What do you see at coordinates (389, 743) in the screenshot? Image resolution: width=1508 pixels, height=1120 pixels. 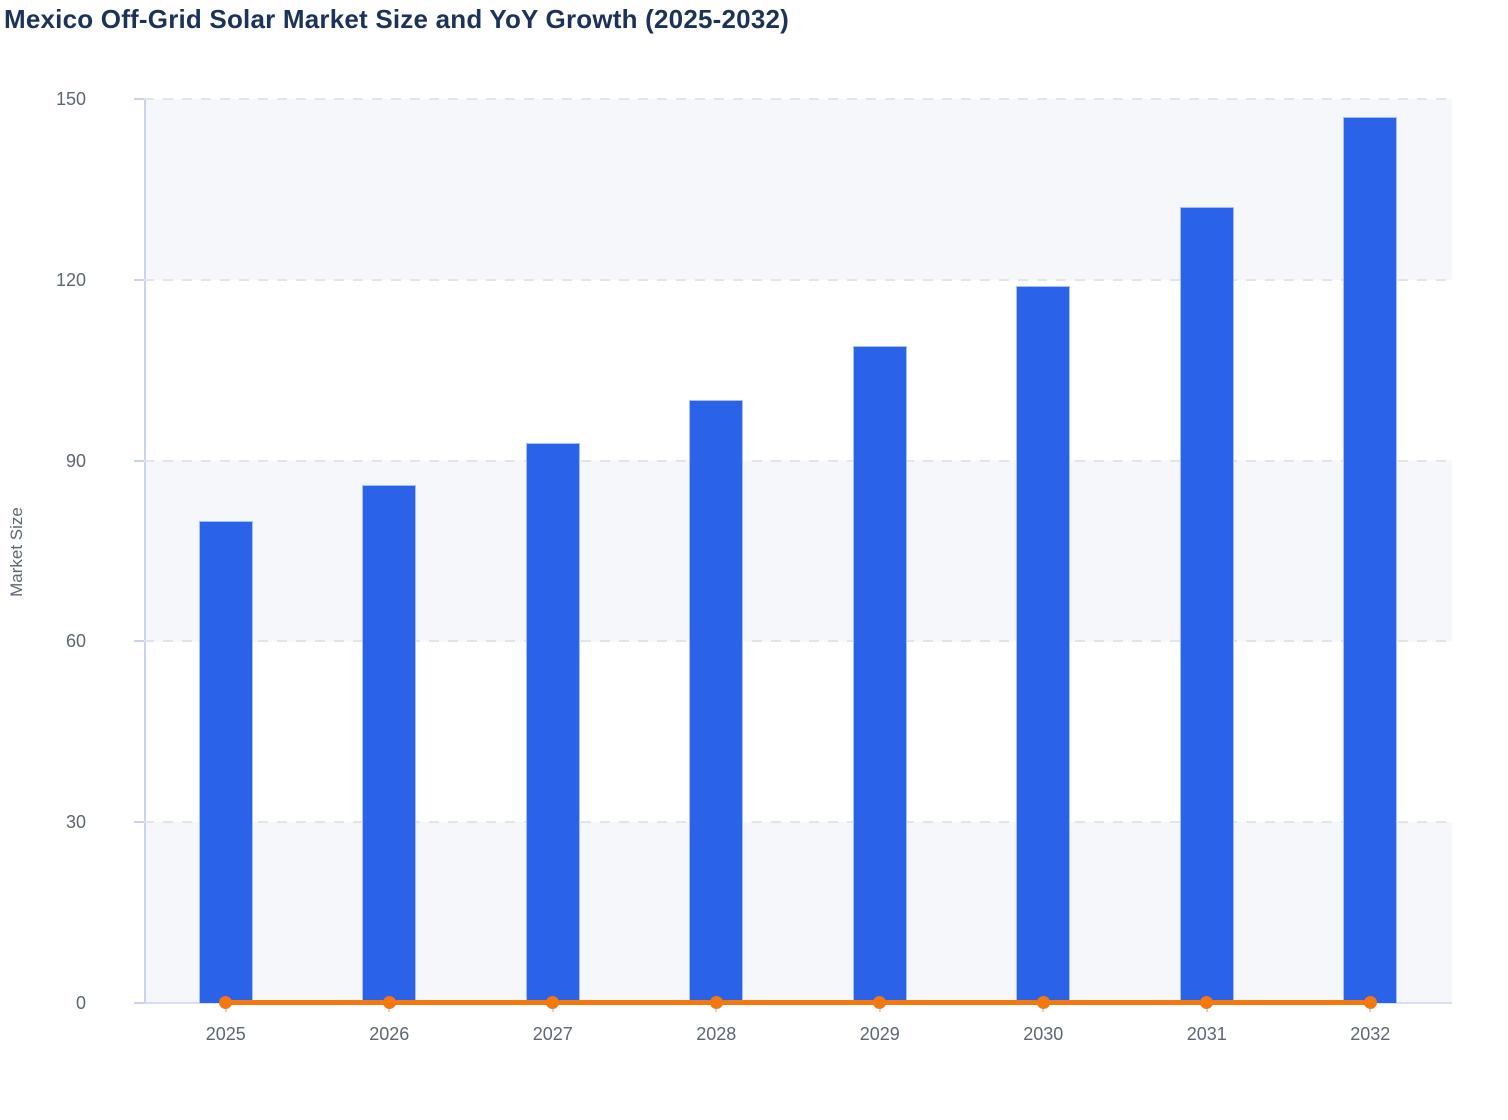 I see `bar-2026` at bounding box center [389, 743].